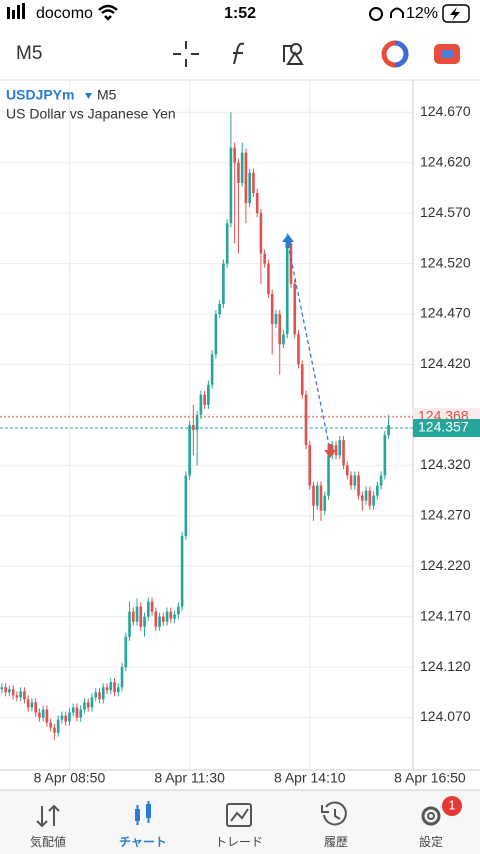  Describe the element at coordinates (336, 842) in the screenshot. I see `nav-item: 履歴` at that location.